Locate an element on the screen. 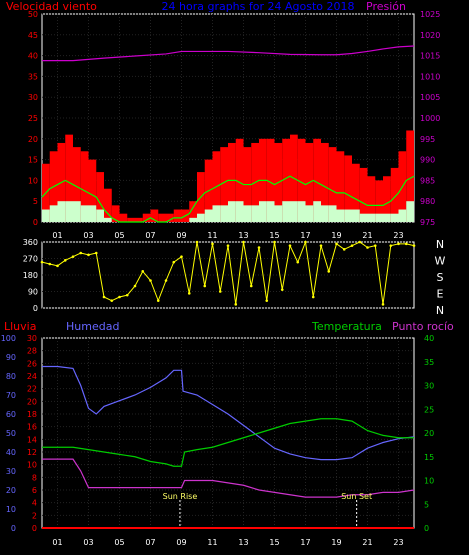  dew-point-label: Punto rocío is located at coordinates (423, 326).